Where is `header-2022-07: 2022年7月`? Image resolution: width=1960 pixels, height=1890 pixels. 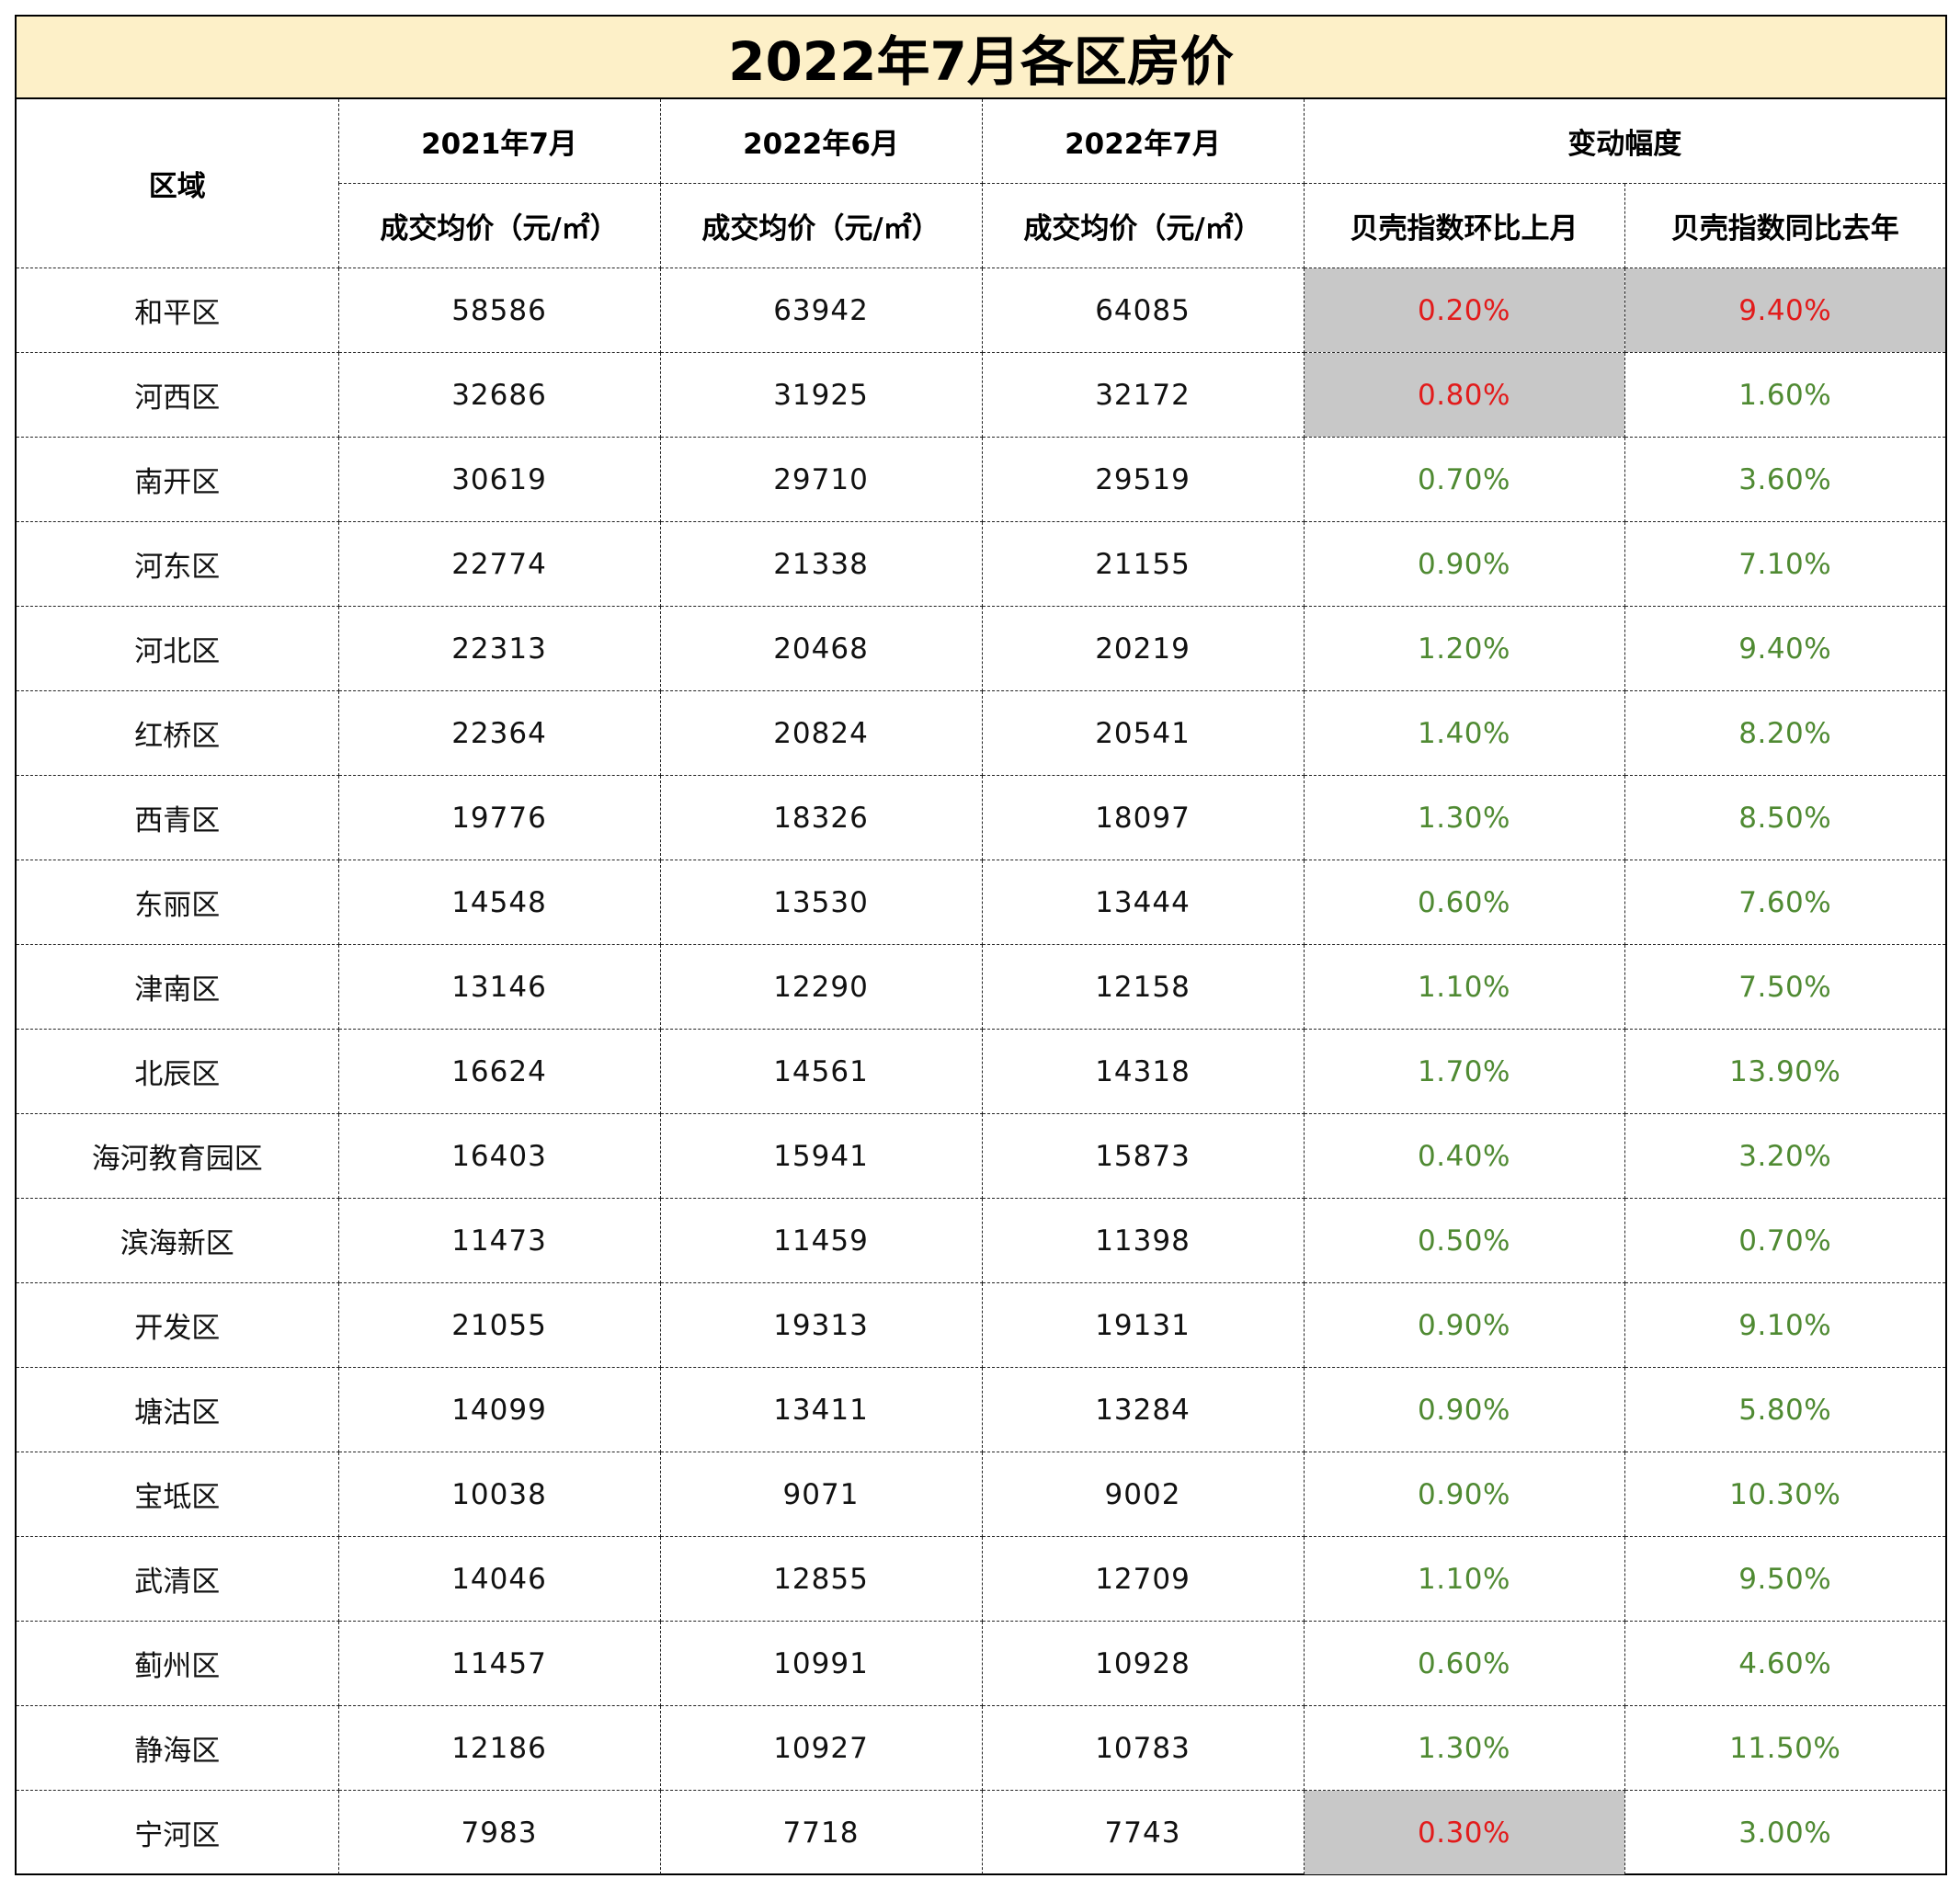 header-2022-07: 2022年7月 is located at coordinates (1143, 141).